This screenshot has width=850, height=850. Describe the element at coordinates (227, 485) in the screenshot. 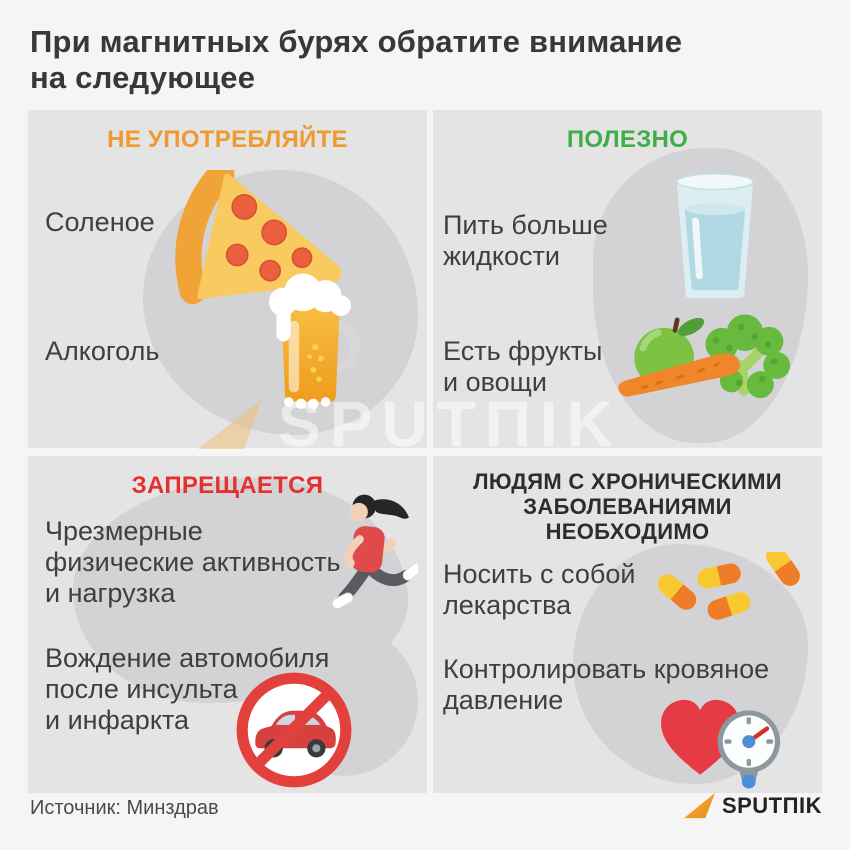

I see `header-forbidden: ЗАПРЕЩАЕТСЯ` at that location.